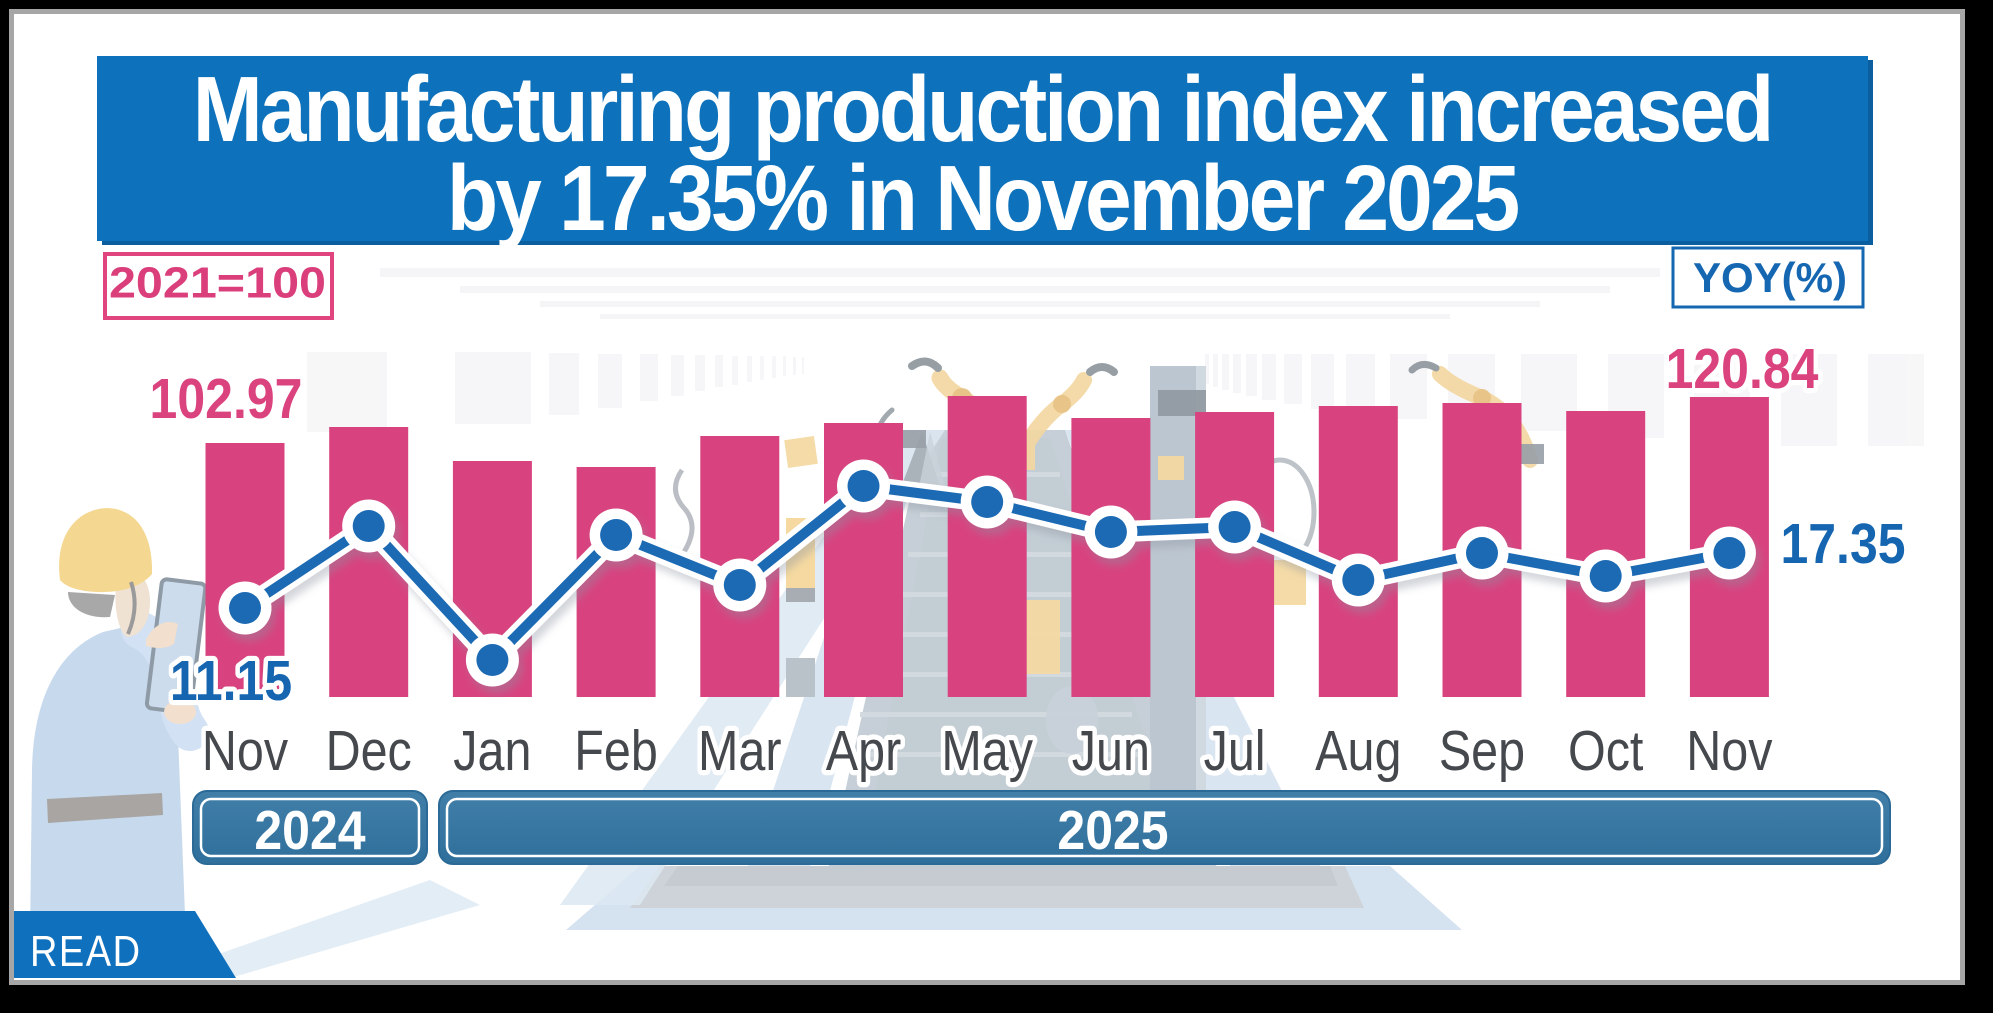 The image size is (1993, 1013). What do you see at coordinates (1606, 751) in the screenshot?
I see `svg-text: Oct` at bounding box center [1606, 751].